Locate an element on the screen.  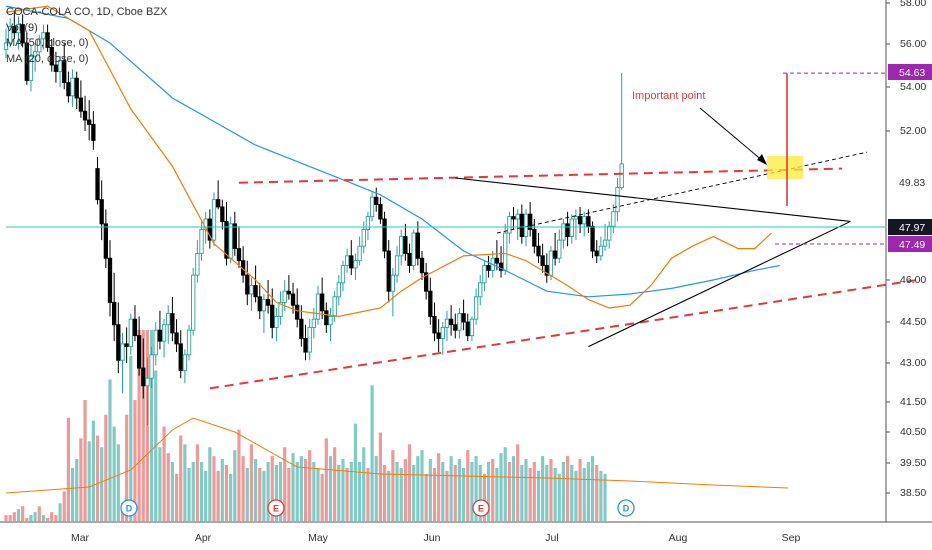
y-axis-label: 38.50 is located at coordinates (913, 493).